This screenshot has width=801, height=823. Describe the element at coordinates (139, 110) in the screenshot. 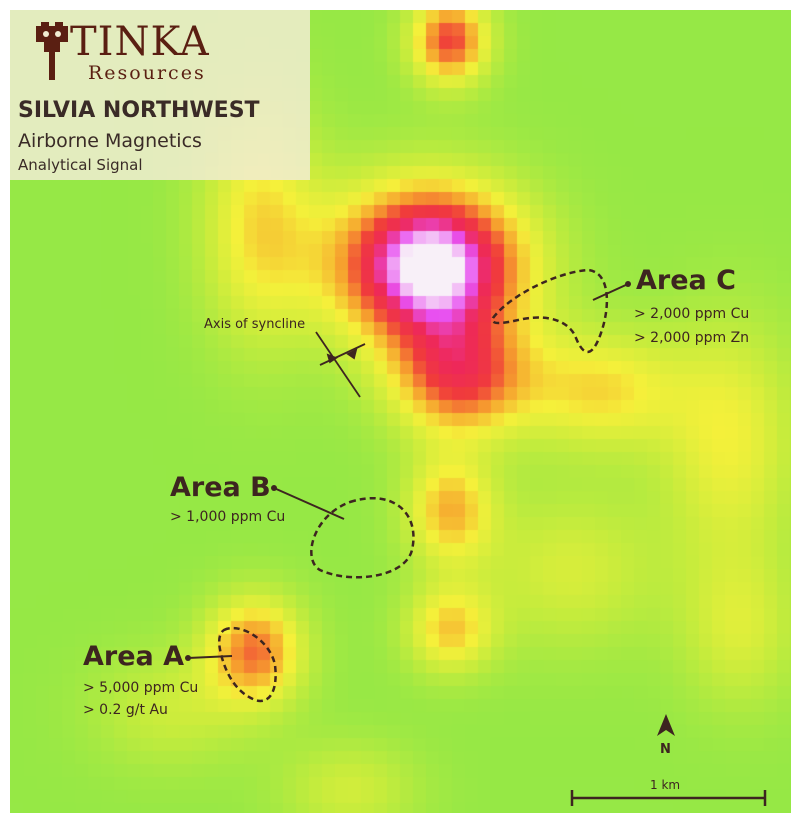

I see `map-title: SILVIA NORTHWEST` at that location.